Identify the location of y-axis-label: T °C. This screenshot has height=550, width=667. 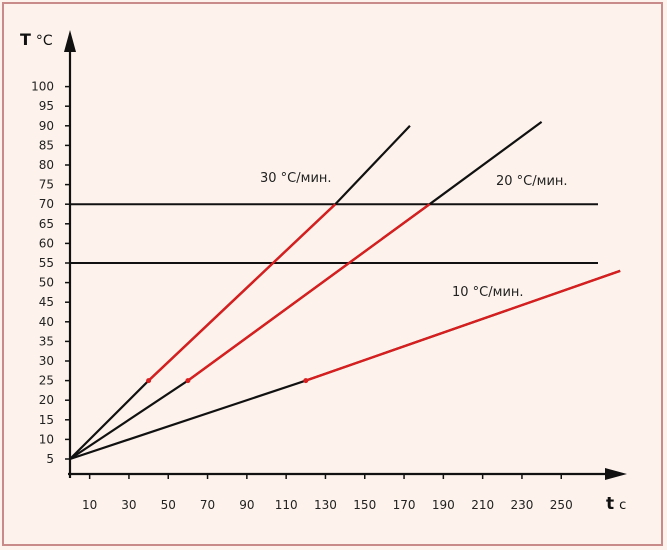
(36, 39).